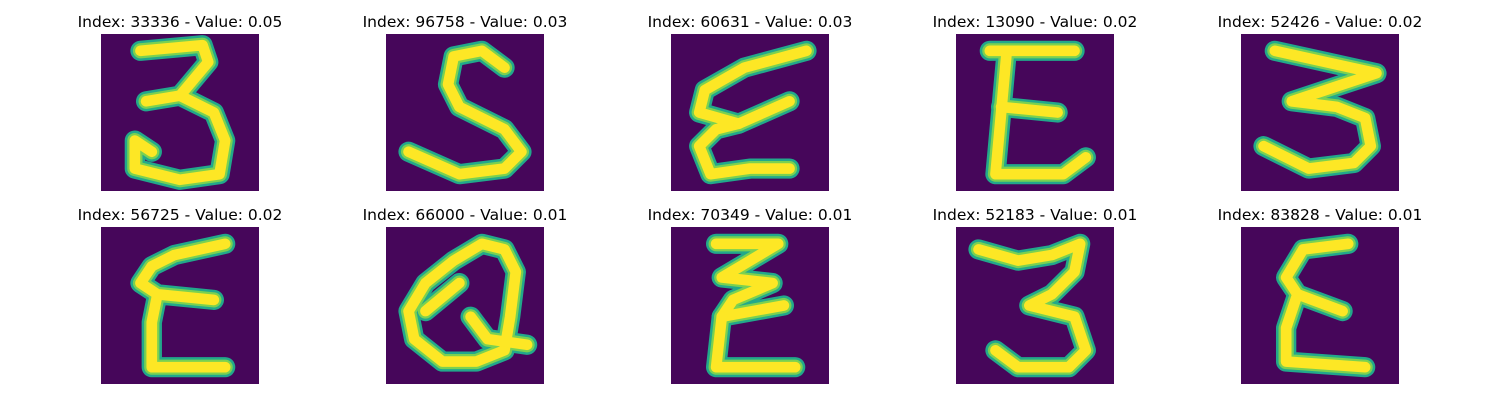  I want to click on glyph-image-s, so click(465, 112).